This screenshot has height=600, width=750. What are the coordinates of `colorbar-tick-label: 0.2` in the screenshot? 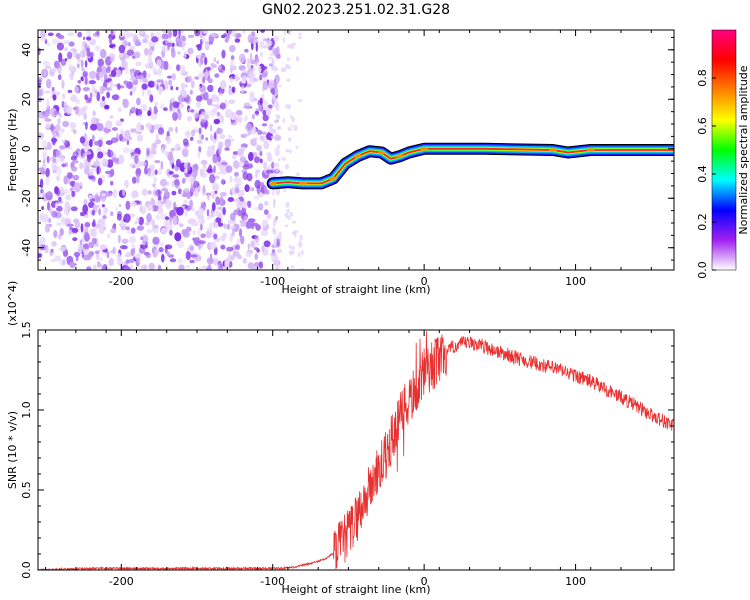 It's located at (702, 222).